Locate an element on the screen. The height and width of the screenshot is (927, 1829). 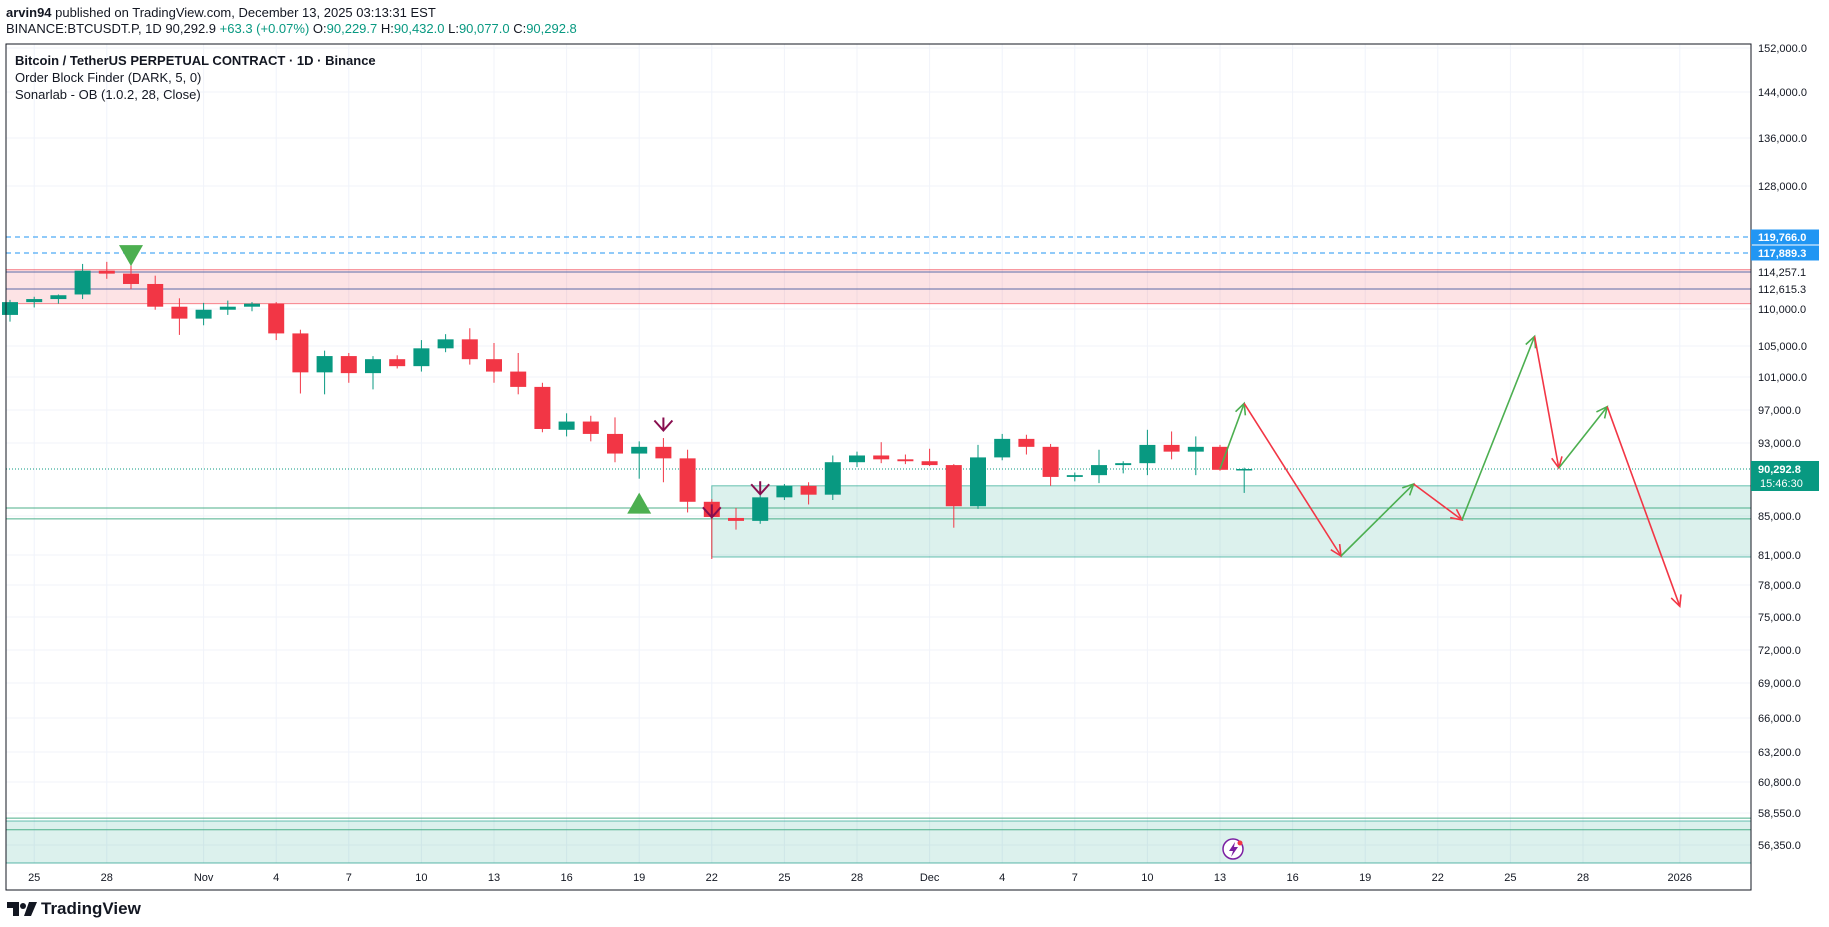
buy-signal-triangle is located at coordinates (639, 503).